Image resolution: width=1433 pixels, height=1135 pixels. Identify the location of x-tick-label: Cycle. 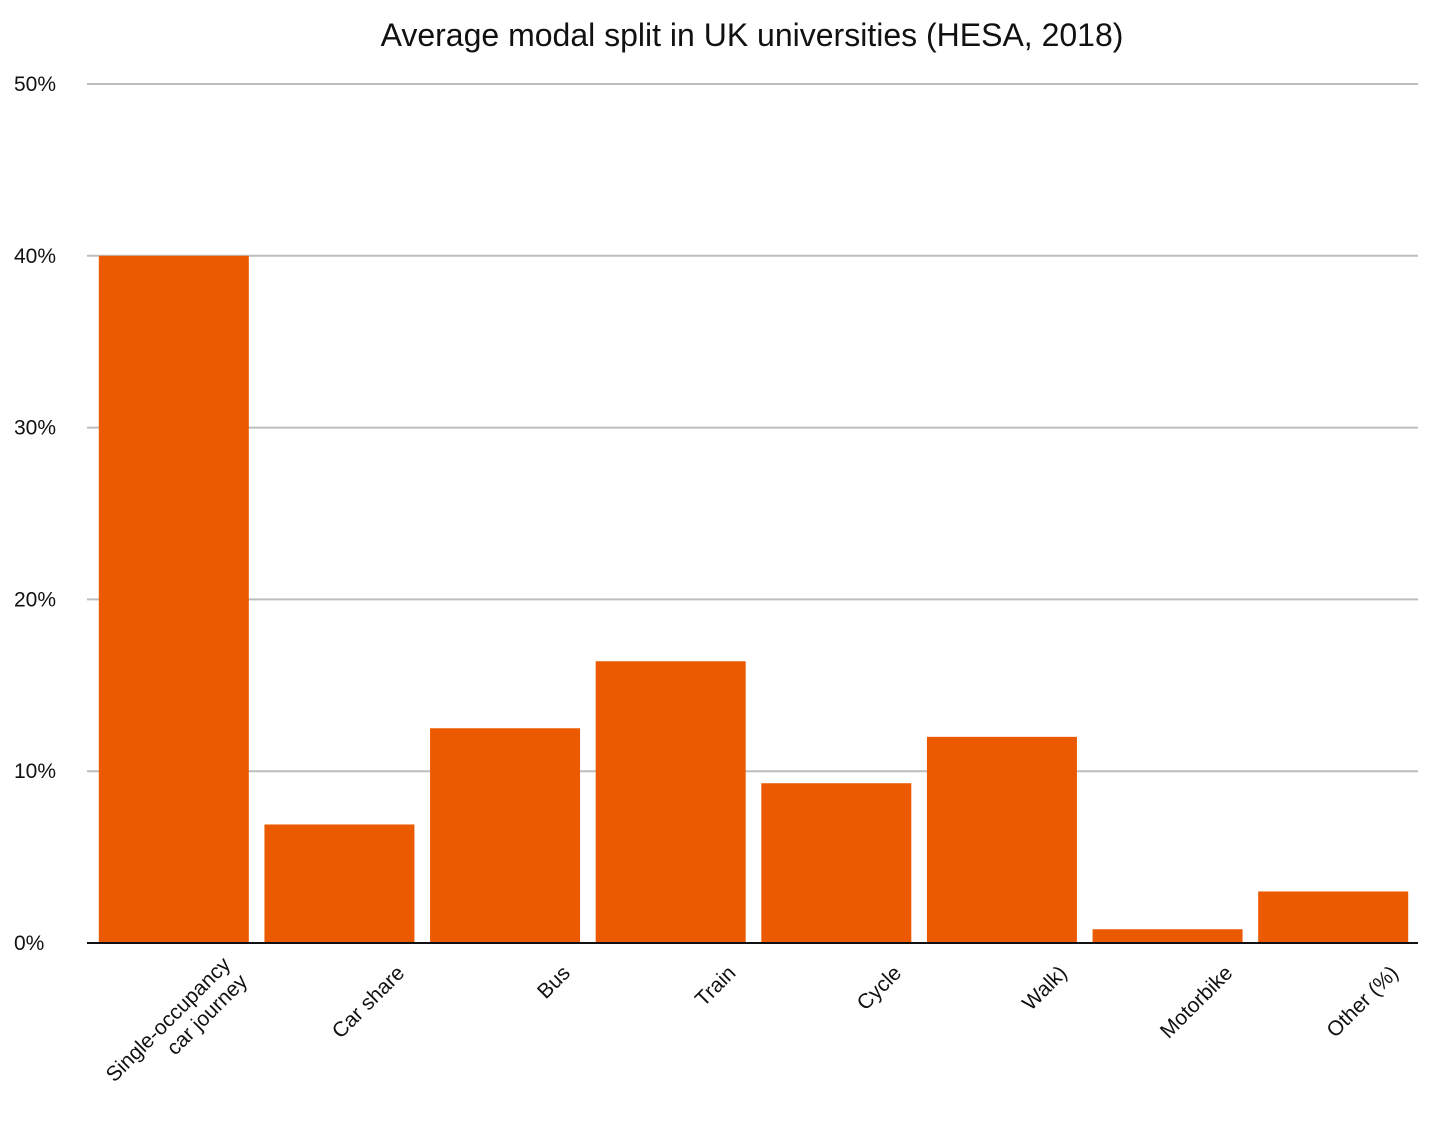
(879, 988).